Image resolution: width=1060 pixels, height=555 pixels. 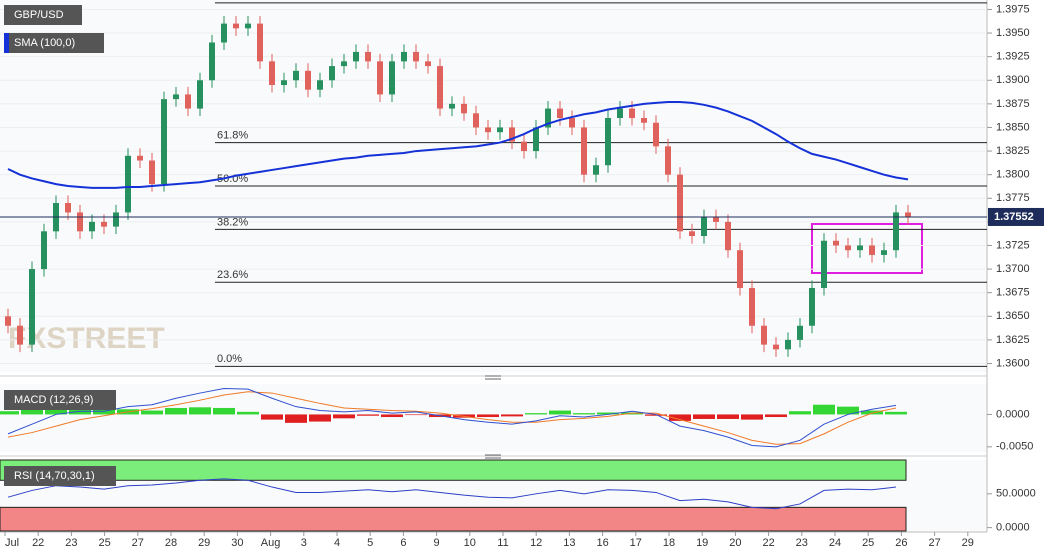 What do you see at coordinates (437, 543) in the screenshot?
I see `x-tick-label: 9` at bounding box center [437, 543].